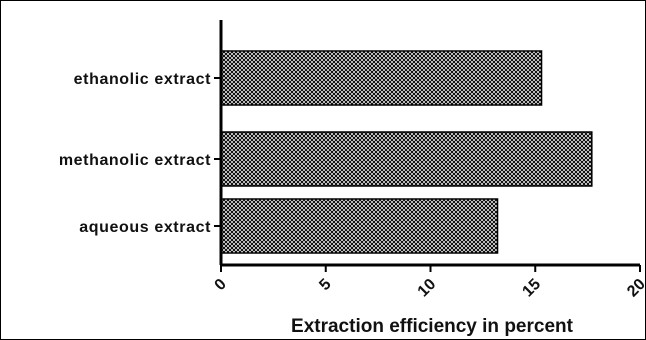 This screenshot has height=340, width=646. Describe the element at coordinates (135, 160) in the screenshot. I see `category-label: methanolic extract` at that location.